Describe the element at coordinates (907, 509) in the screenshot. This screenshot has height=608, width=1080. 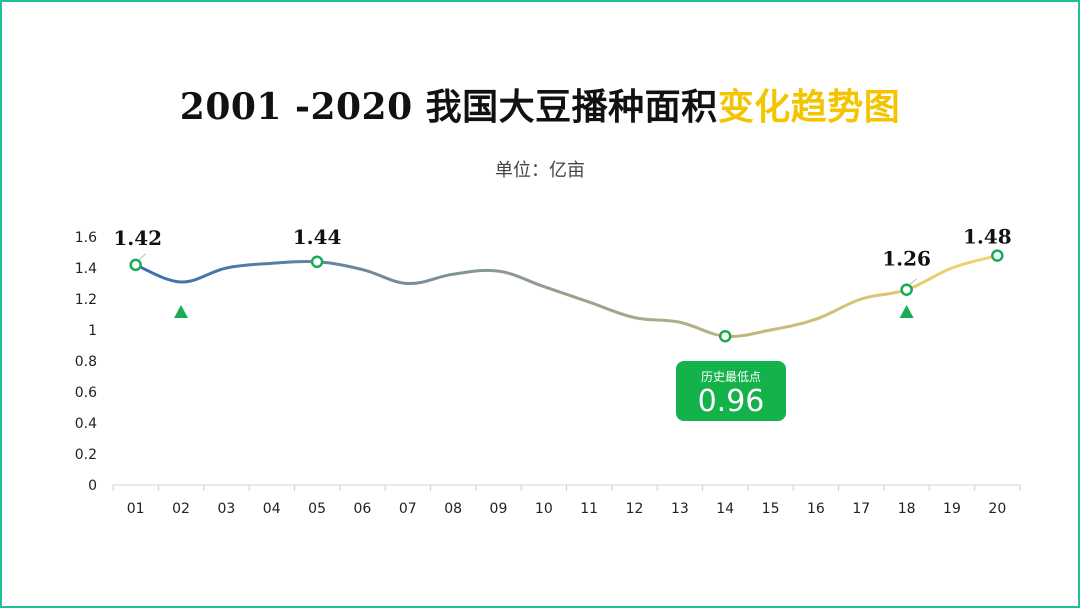
I see `x-tick-label: 18` at that location.